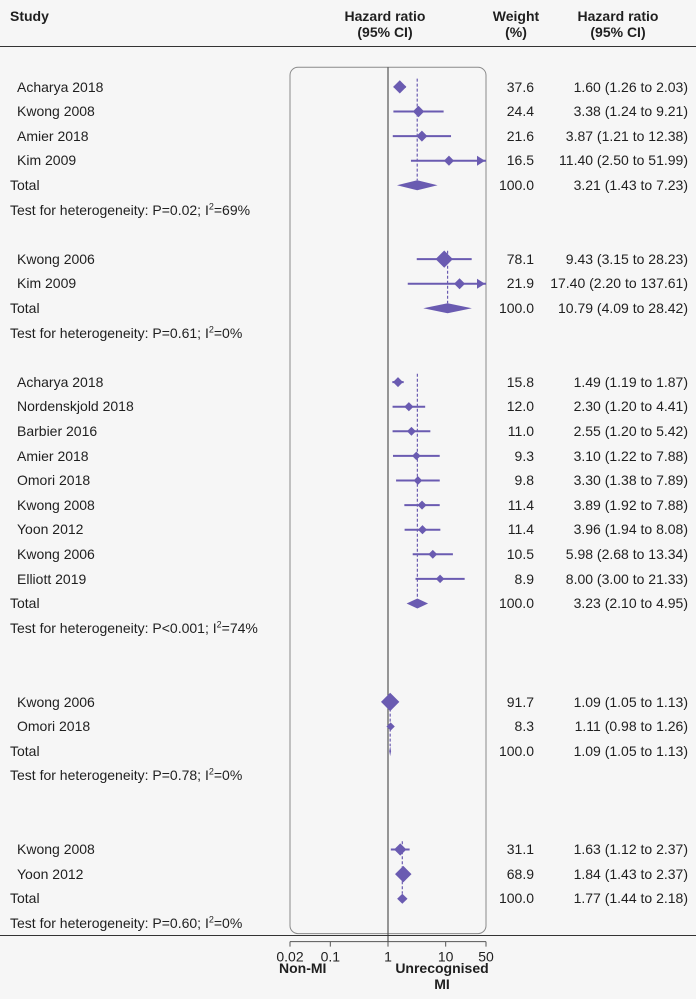  I want to click on row-study: Kwong 2006 10.5 5.98 (2.68 to 13.34), so click(348, 554).